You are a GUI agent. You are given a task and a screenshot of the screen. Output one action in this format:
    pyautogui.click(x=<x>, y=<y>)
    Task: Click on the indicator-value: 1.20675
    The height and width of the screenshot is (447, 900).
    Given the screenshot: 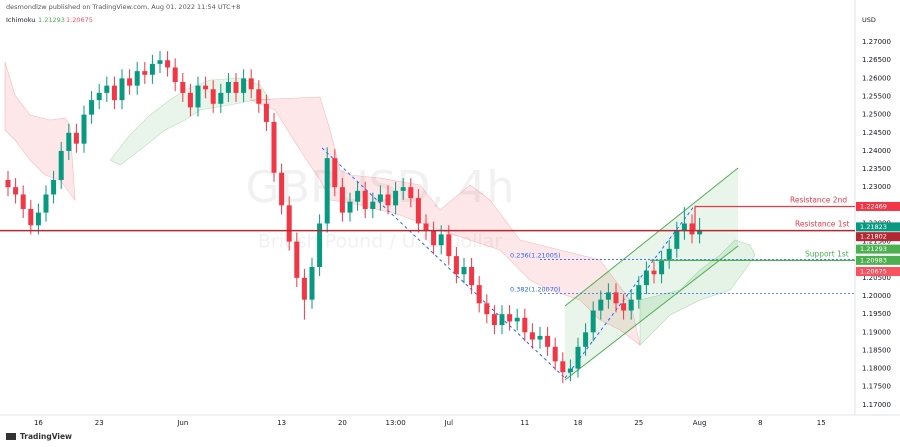 What is the action you would take?
    pyautogui.click(x=79, y=20)
    